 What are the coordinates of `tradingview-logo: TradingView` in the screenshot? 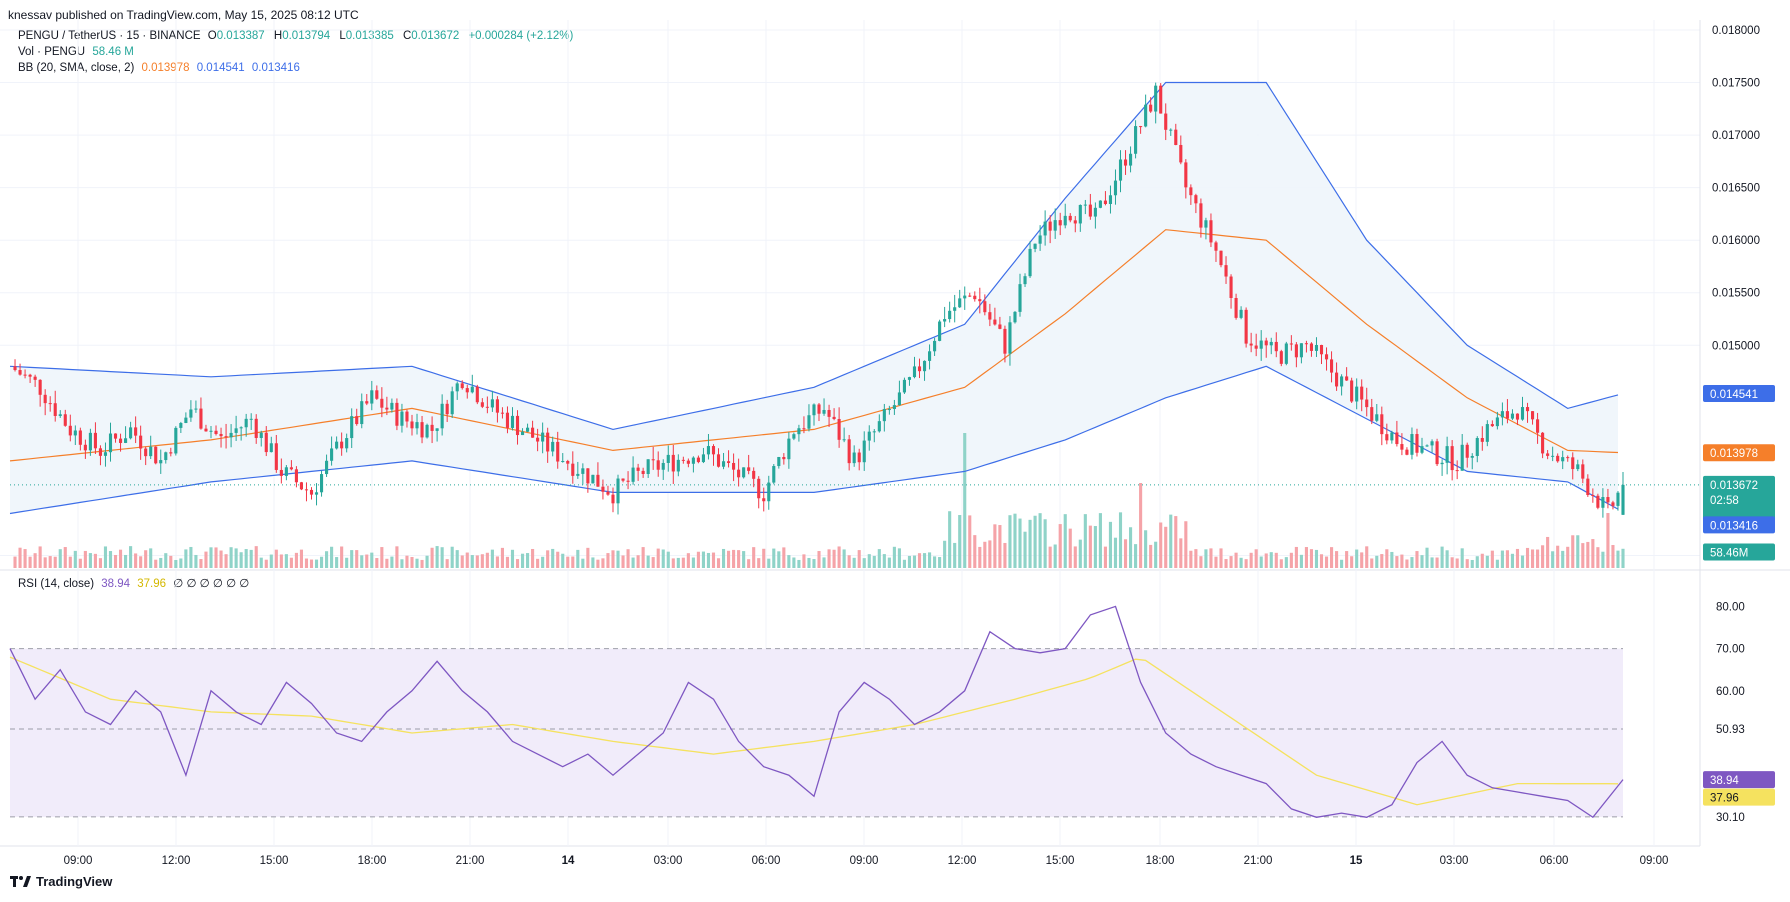 It's located at (61, 881).